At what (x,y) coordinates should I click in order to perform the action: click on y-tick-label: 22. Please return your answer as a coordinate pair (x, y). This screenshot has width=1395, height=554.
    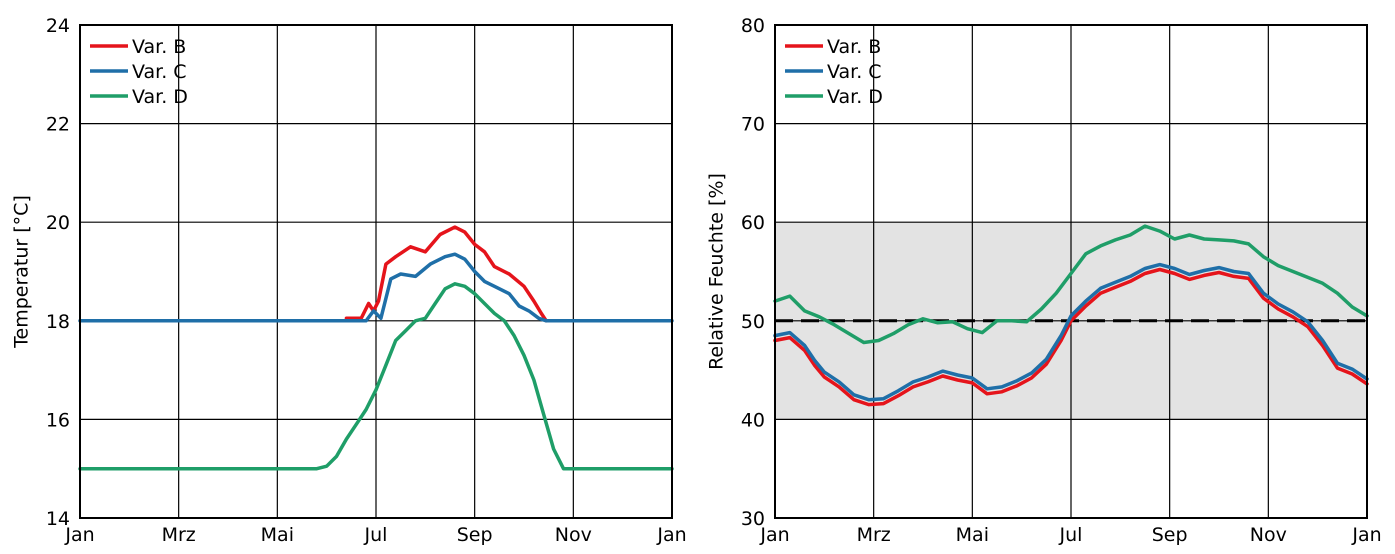
    Looking at the image, I should click on (58, 125).